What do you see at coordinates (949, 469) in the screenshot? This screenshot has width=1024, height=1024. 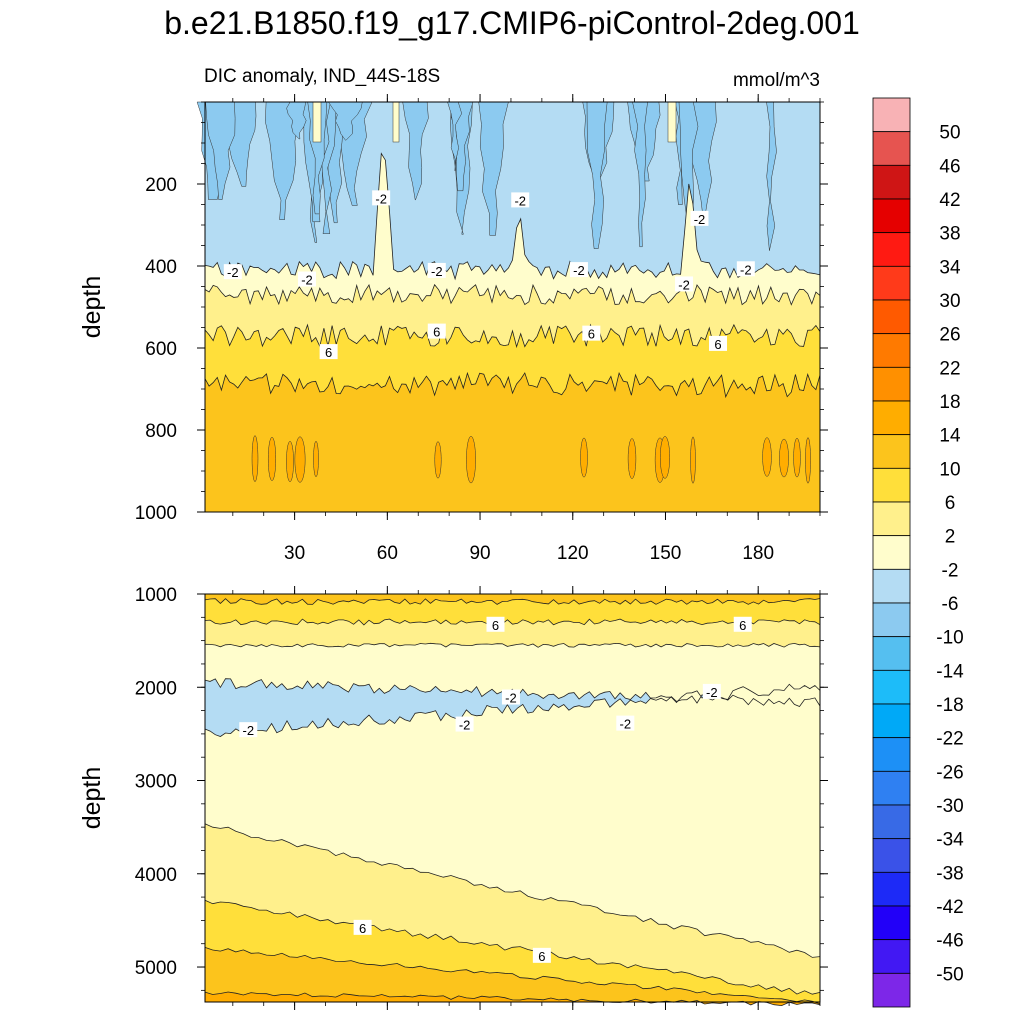 I see `colorbar-label: 10` at bounding box center [949, 469].